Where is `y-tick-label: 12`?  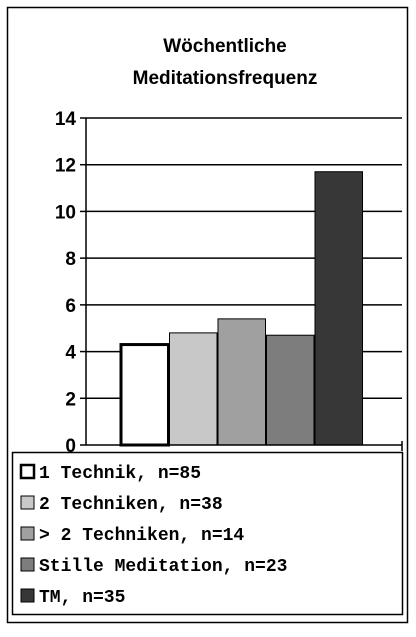
y-tick-label: 12 is located at coordinates (65, 166).